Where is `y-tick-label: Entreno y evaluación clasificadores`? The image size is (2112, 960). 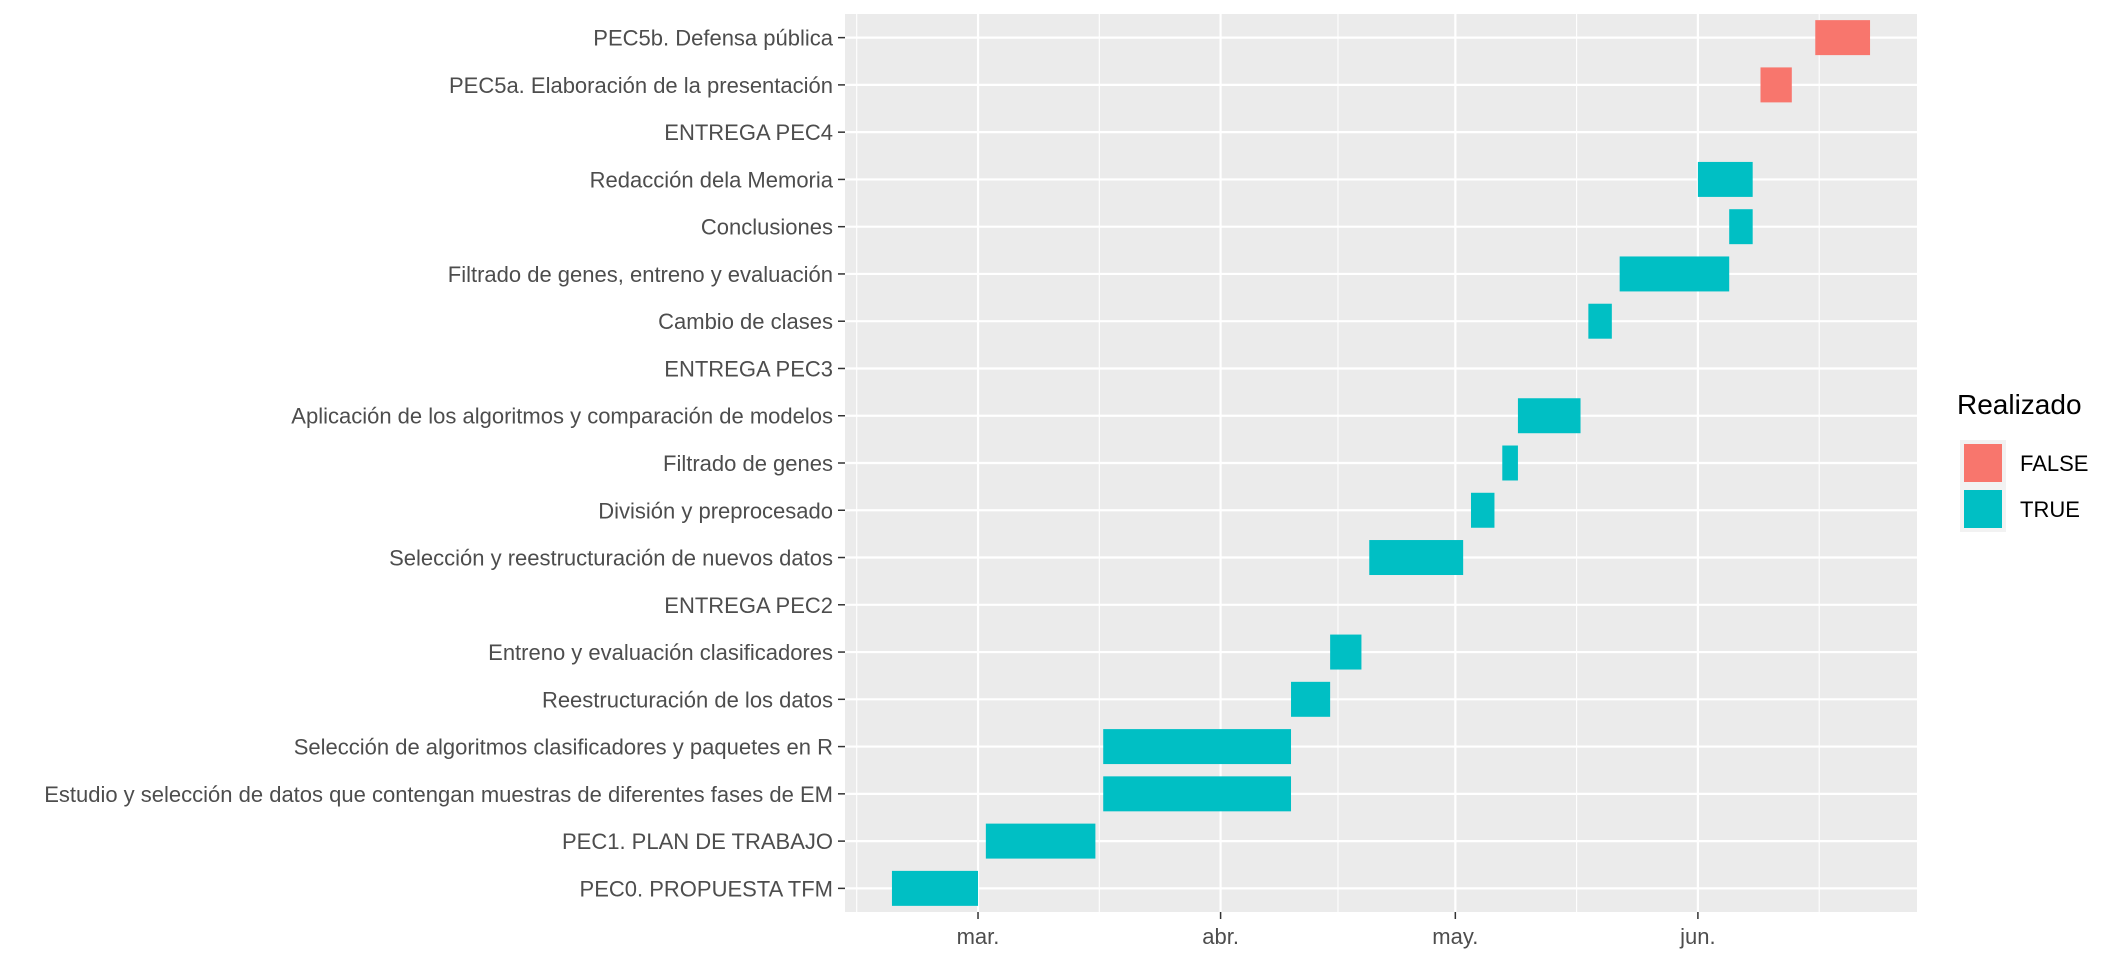
y-tick-label: Entreno y evaluación clasificadores is located at coordinates (660, 652).